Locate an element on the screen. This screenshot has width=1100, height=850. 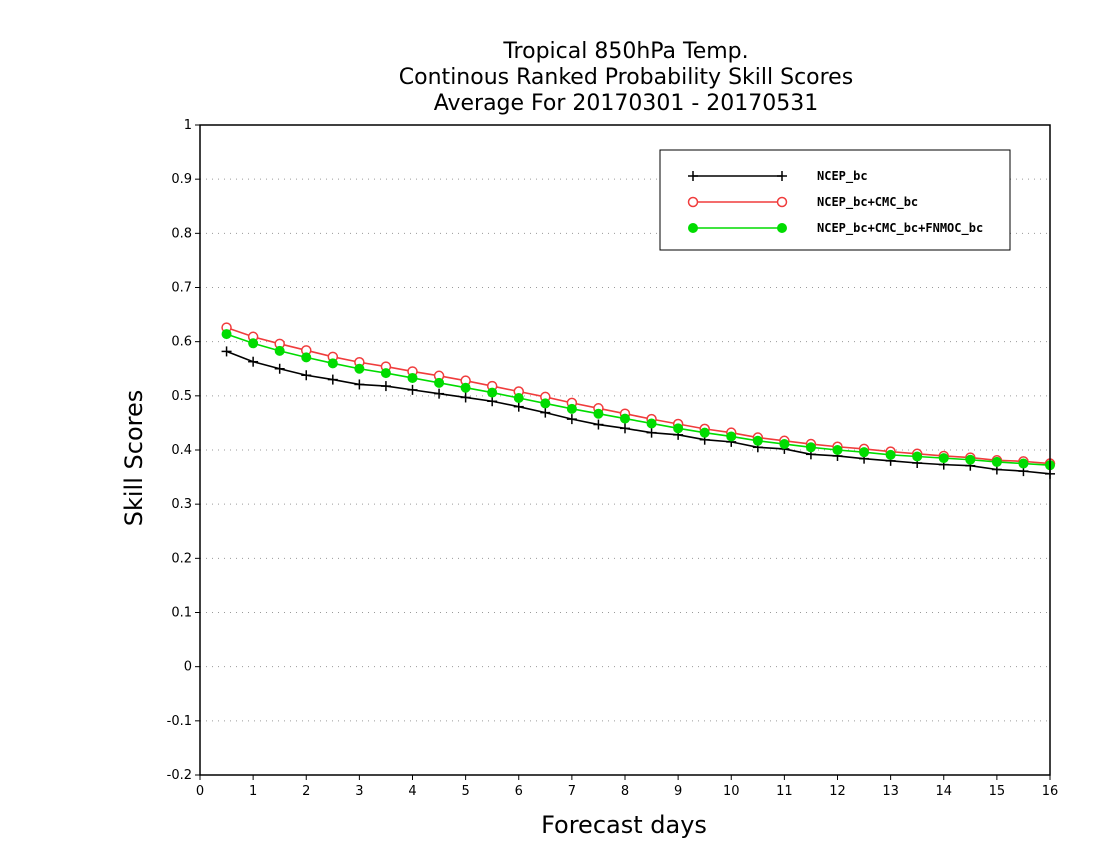
y-tick-label: 0.4 is located at coordinates (181, 450).